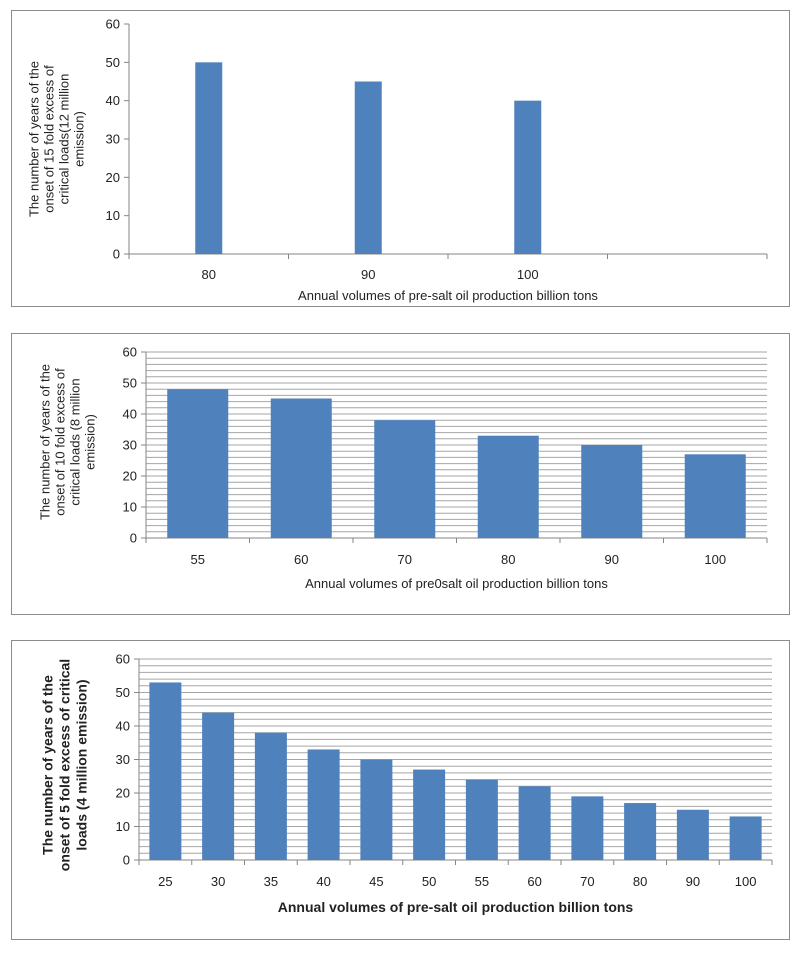 The width and height of the screenshot is (800, 953). What do you see at coordinates (376, 881) in the screenshot?
I see `x-tick-label: 45` at bounding box center [376, 881].